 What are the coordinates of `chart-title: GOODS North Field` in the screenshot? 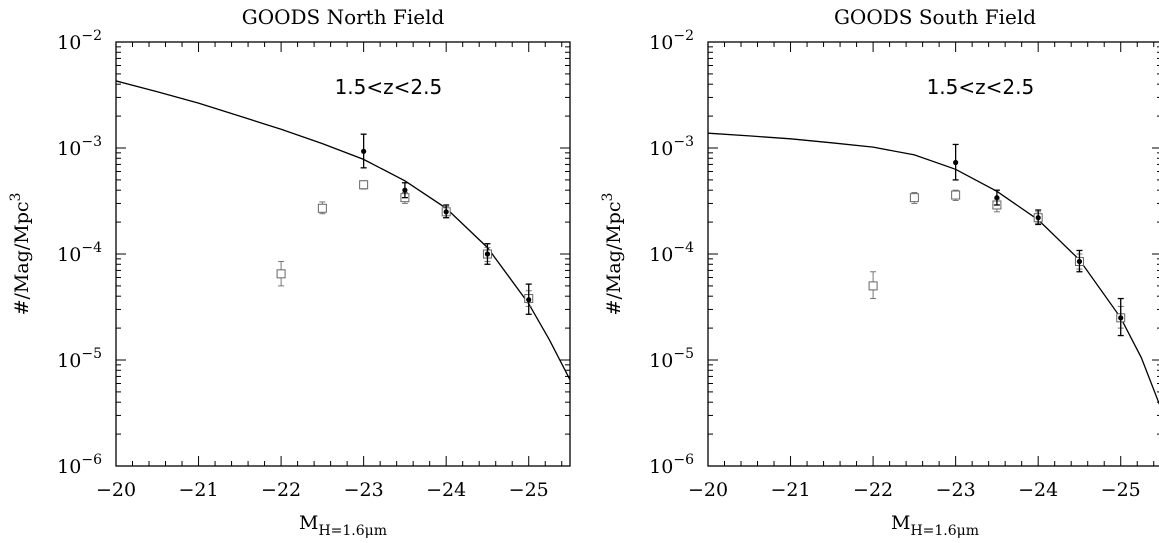 It's located at (343, 17).